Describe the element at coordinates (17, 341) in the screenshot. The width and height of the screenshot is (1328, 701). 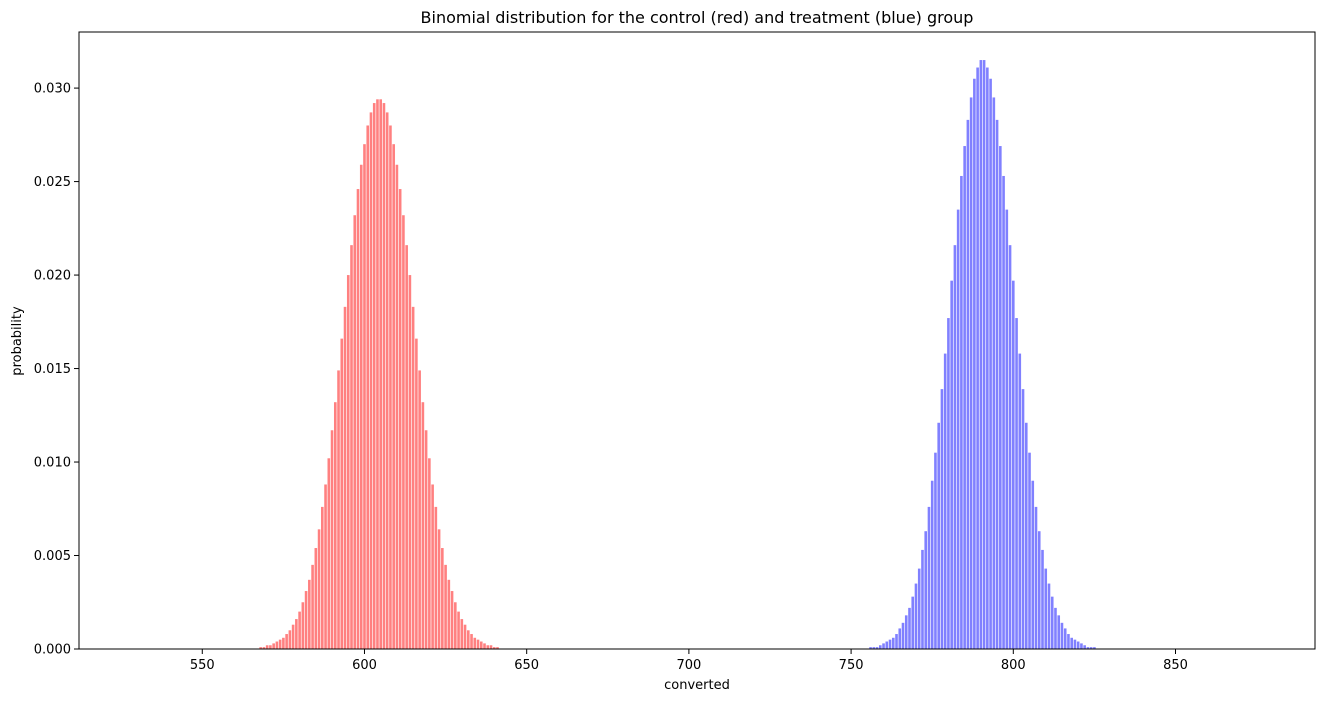
I see `y-axis-label: probability` at that location.